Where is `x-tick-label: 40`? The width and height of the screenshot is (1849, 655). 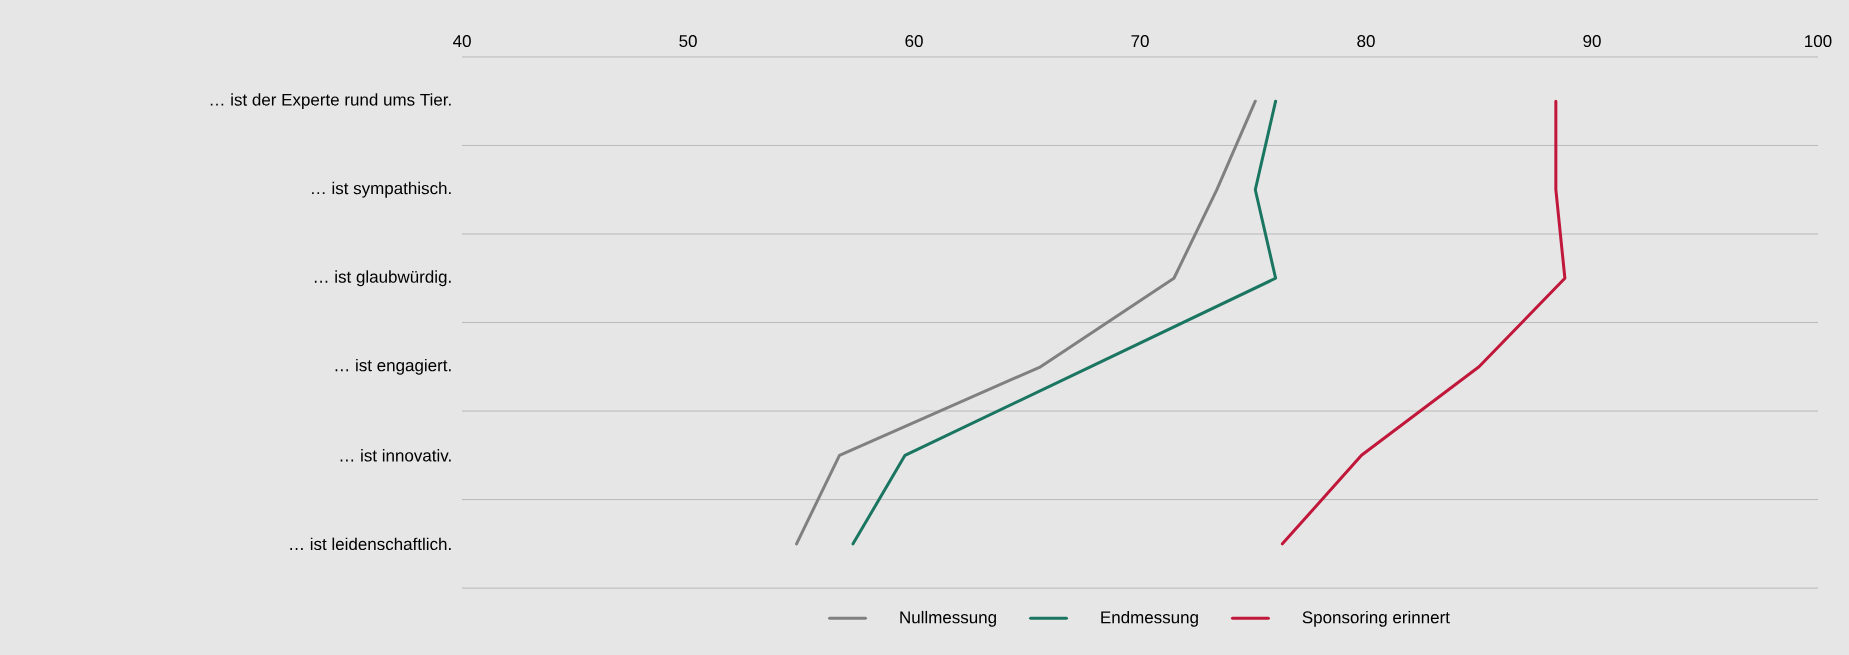 x-tick-label: 40 is located at coordinates (462, 41).